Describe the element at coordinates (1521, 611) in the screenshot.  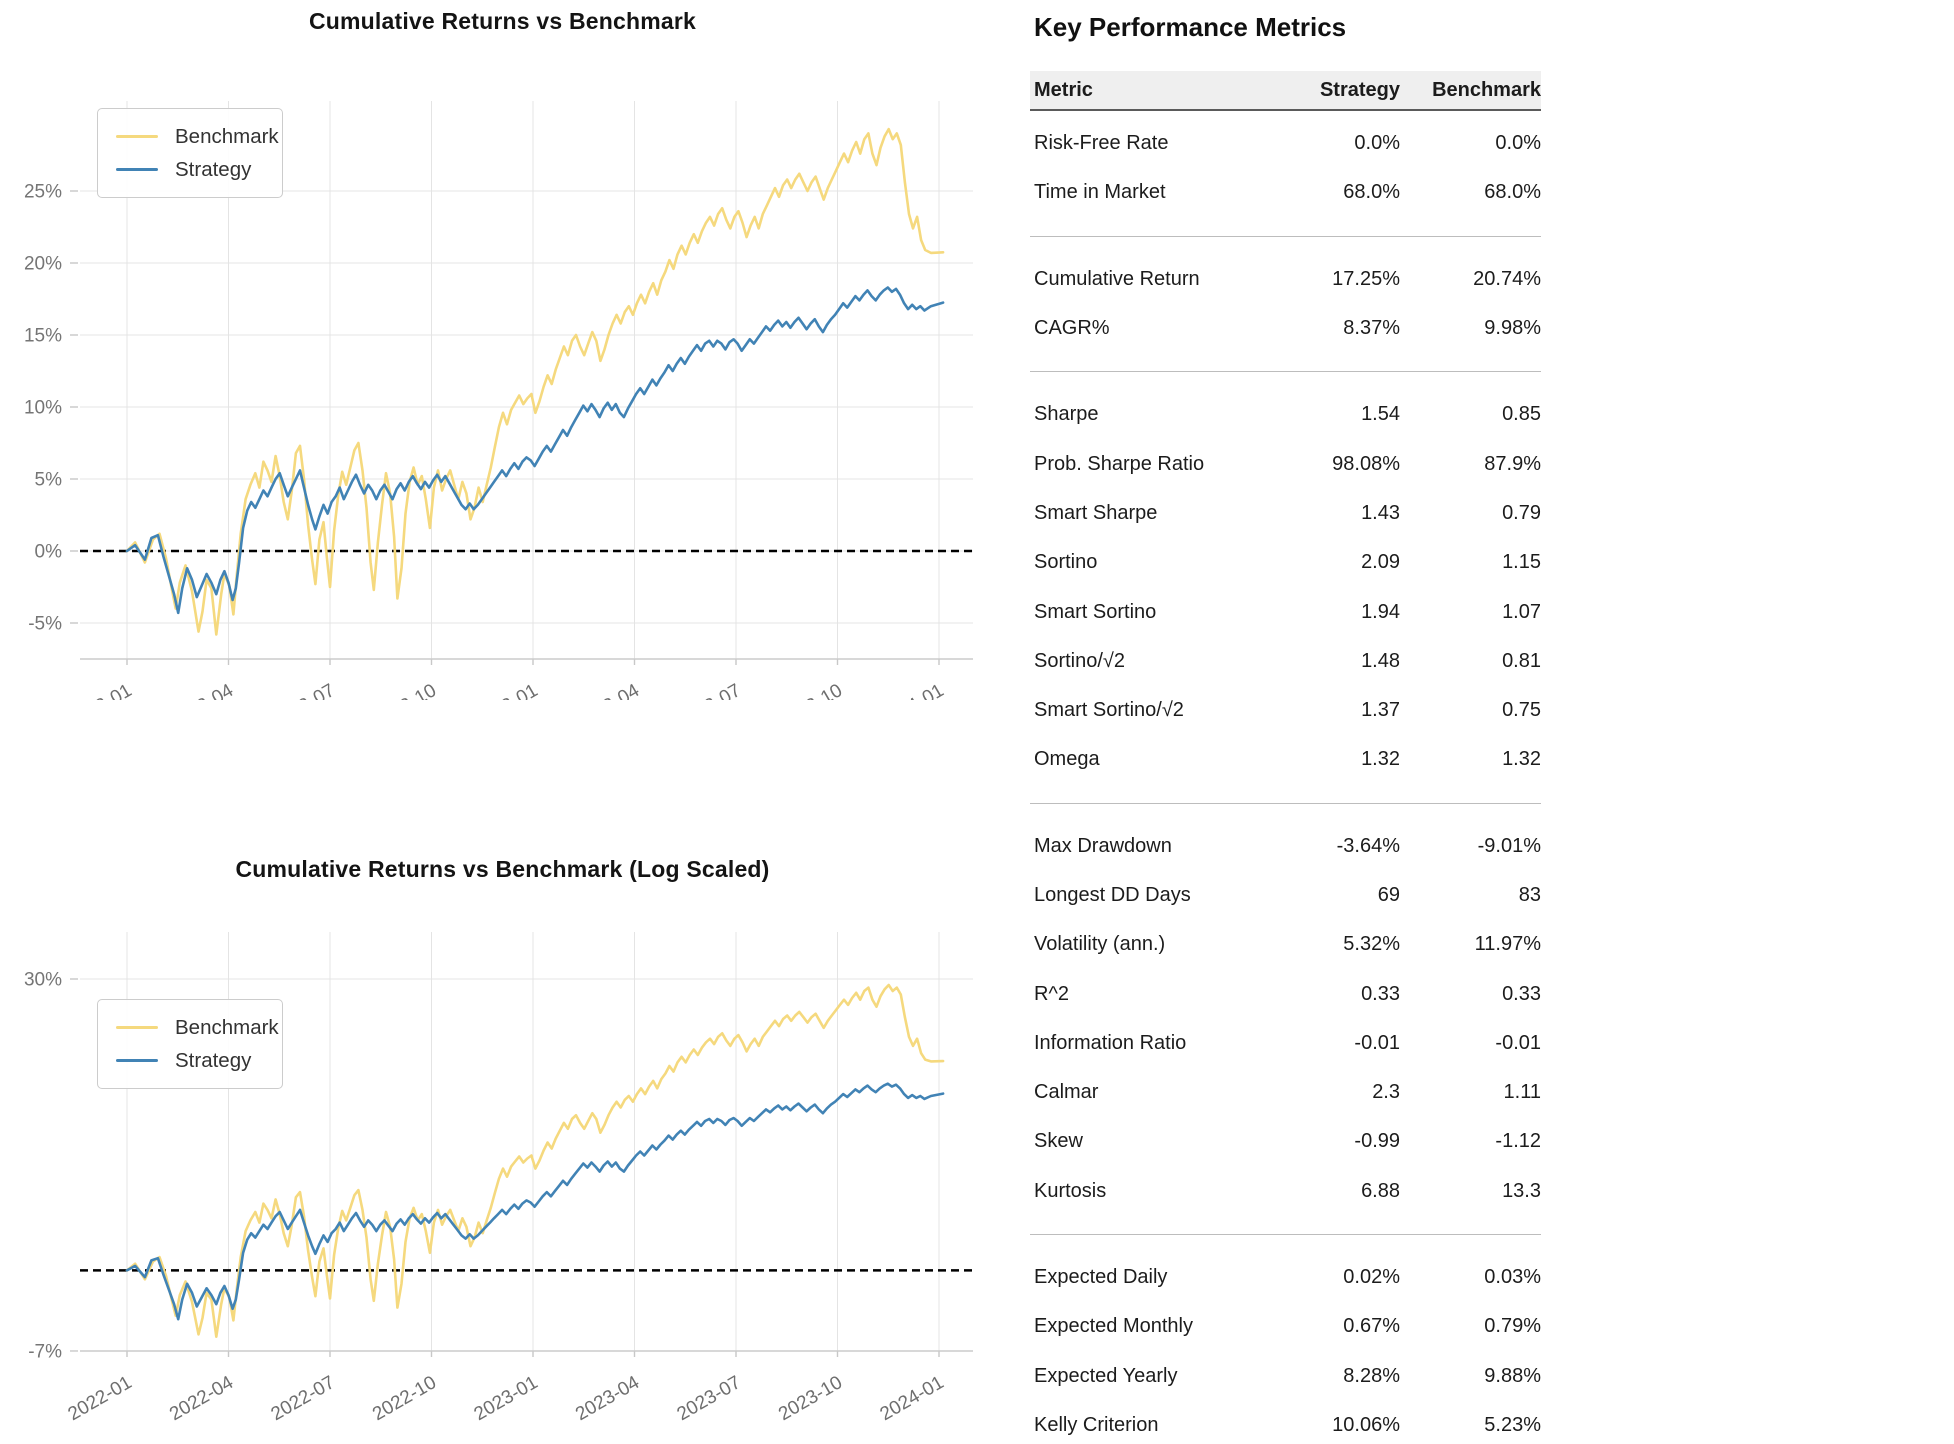
I see `benchmark-value: 1.07` at that location.